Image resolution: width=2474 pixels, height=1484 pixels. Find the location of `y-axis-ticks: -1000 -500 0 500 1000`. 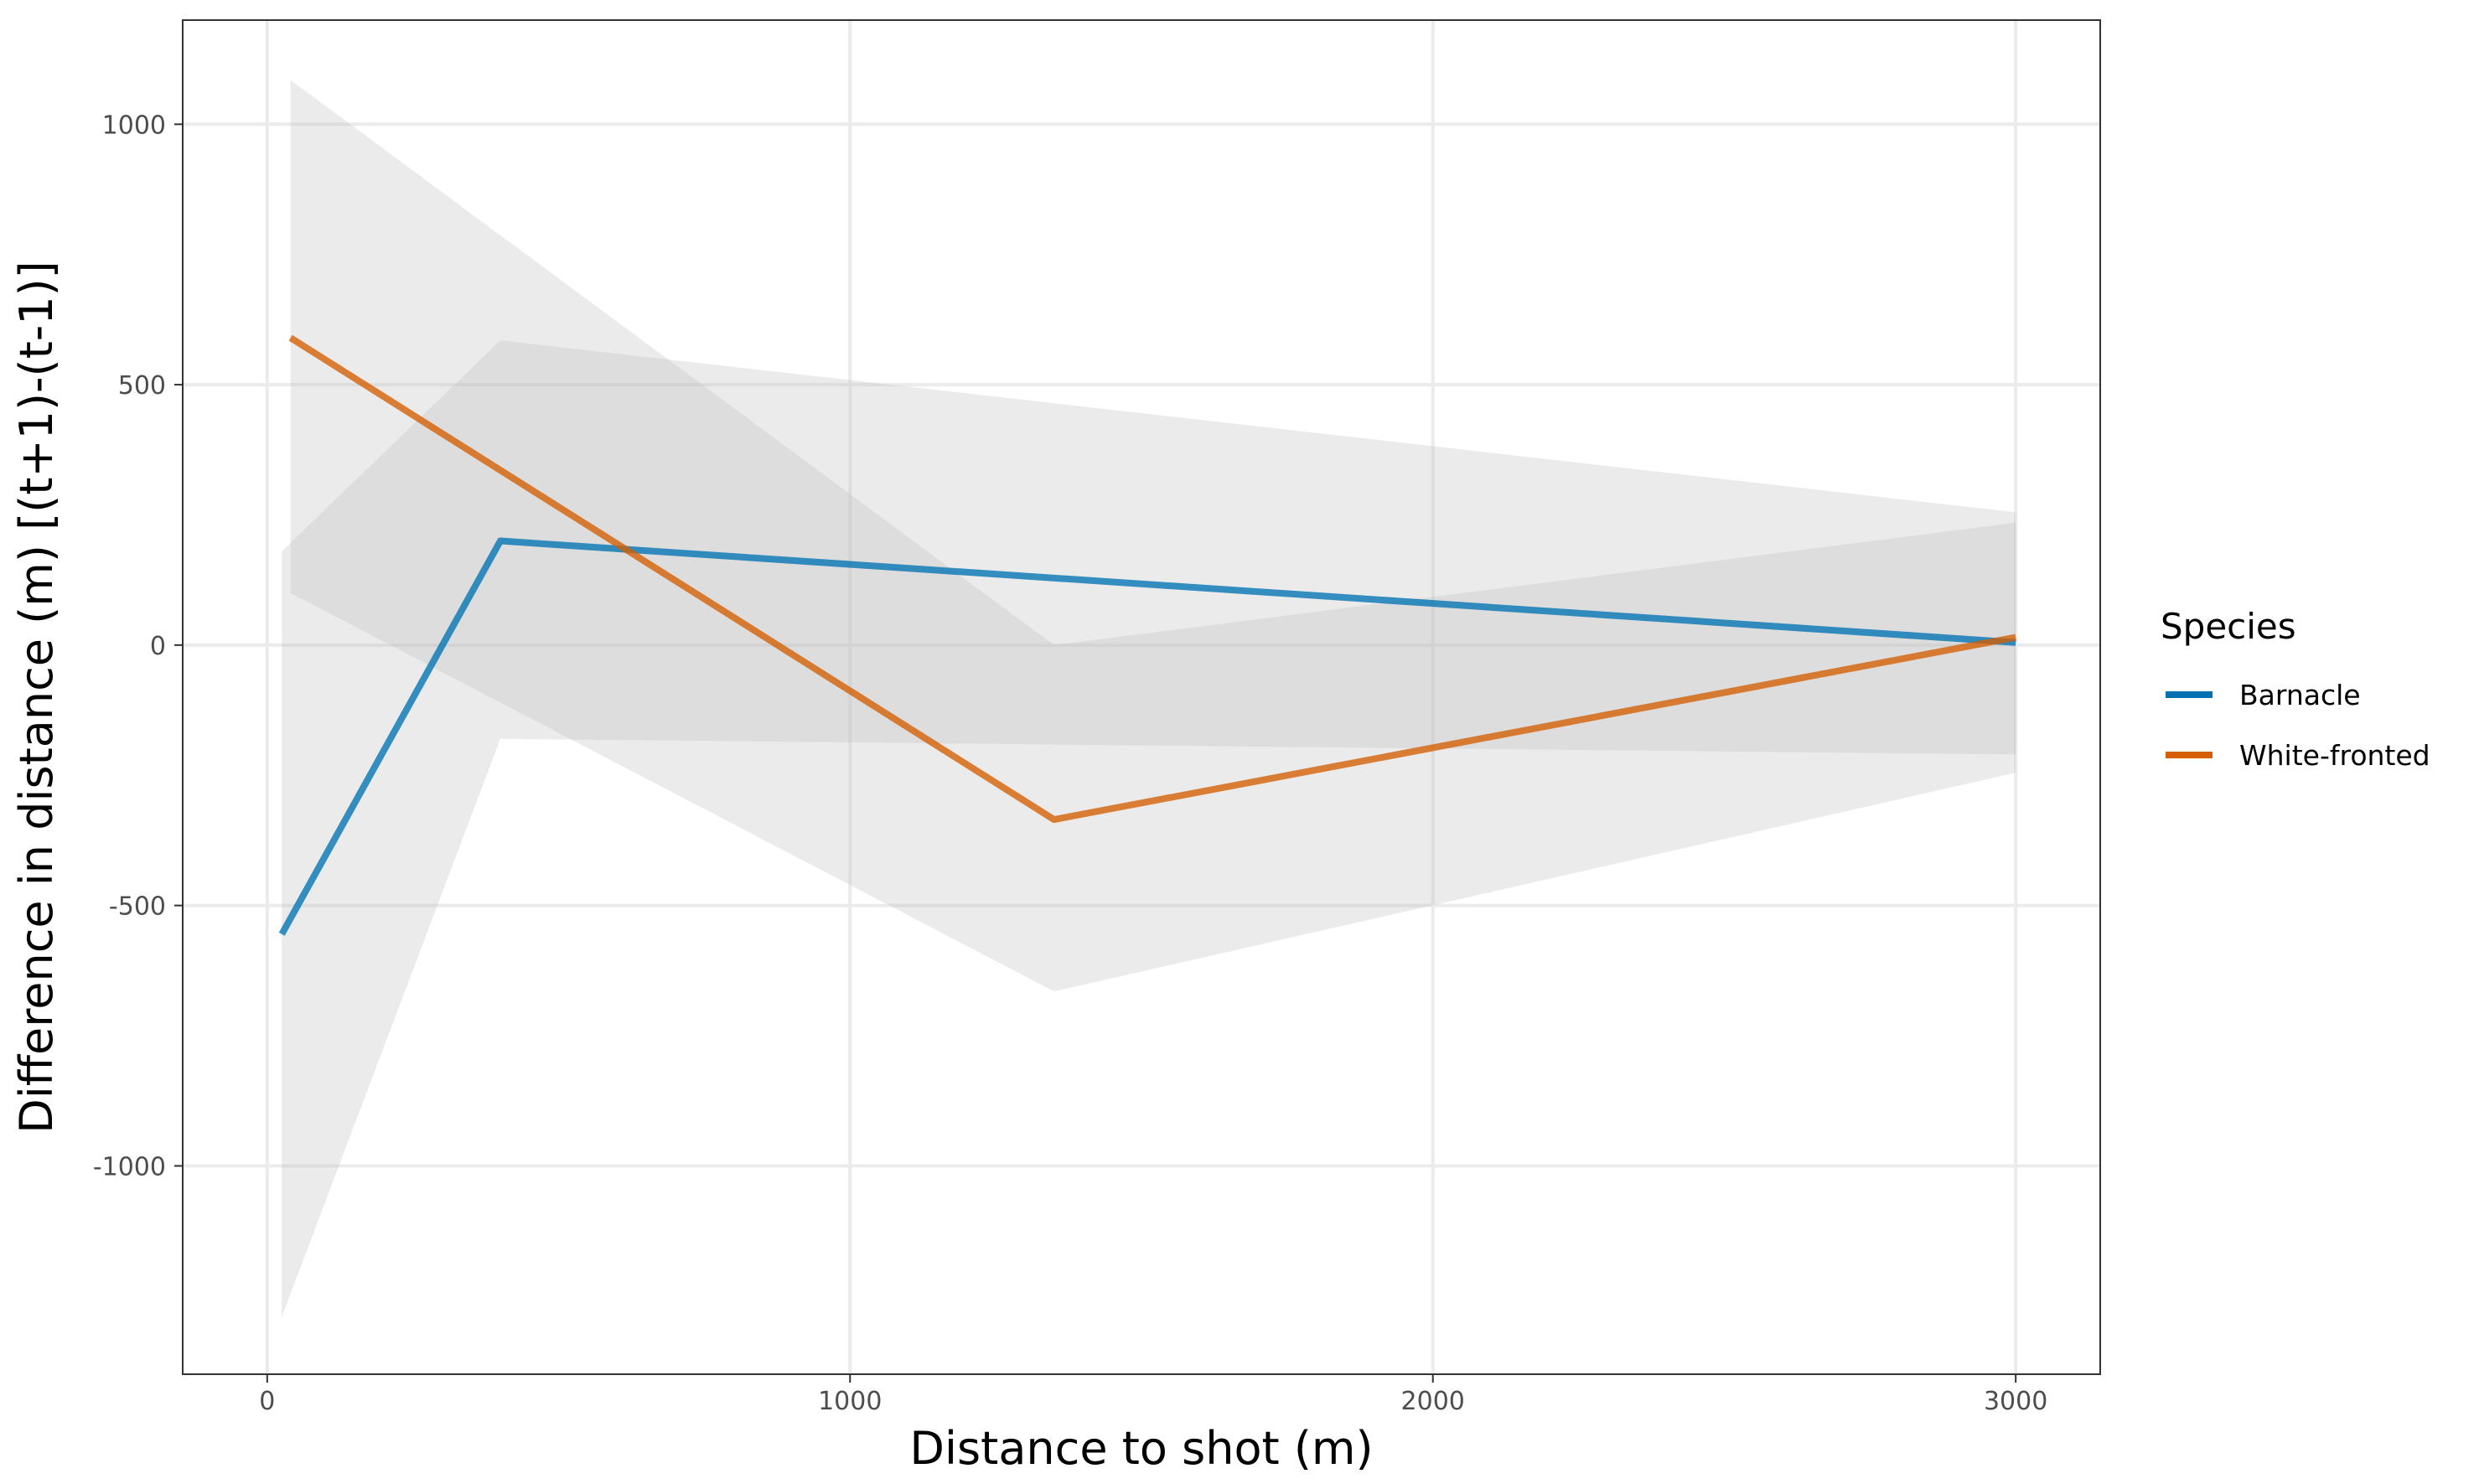

y-axis-ticks: -1000 -500 0 500 1000 is located at coordinates (138, 646).